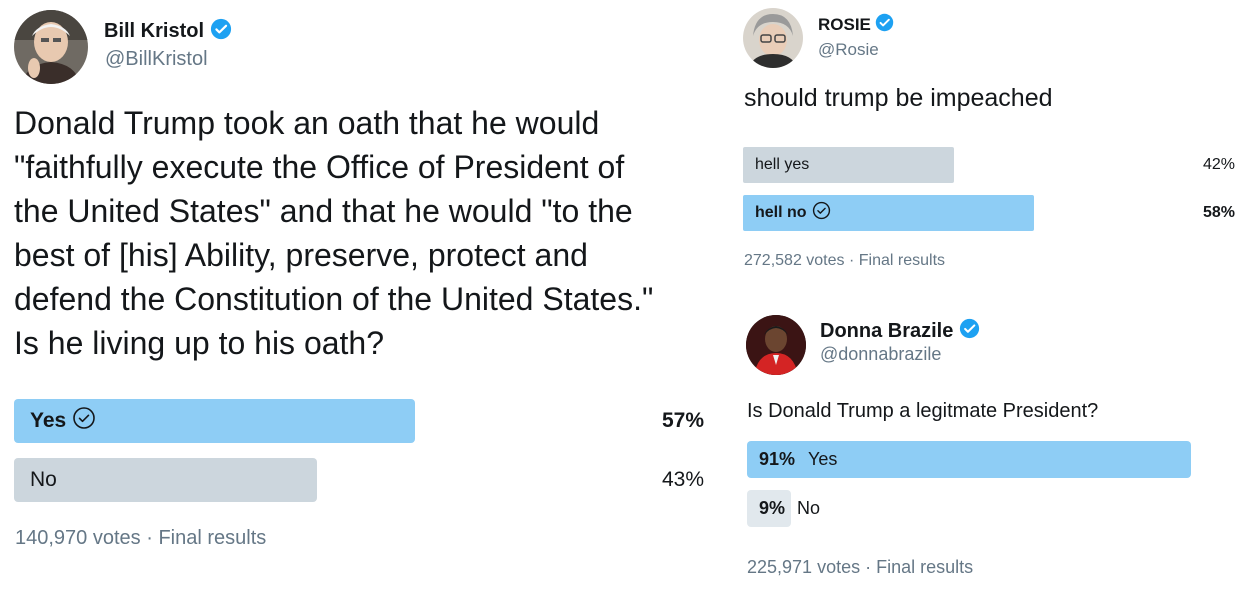 The width and height of the screenshot is (1255, 616). I want to click on user-handle: @BillKristol, so click(156, 59).